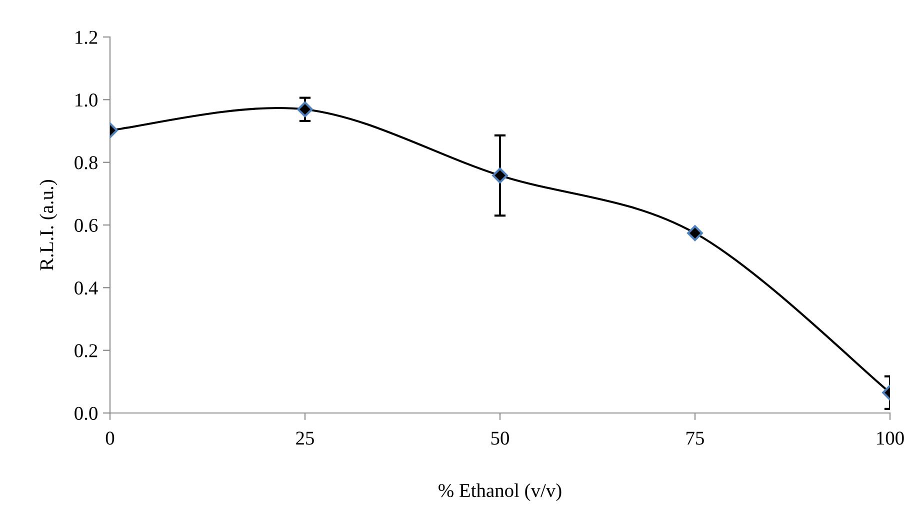  What do you see at coordinates (86, 163) in the screenshot?
I see `y-tick-label: 0.8` at bounding box center [86, 163].